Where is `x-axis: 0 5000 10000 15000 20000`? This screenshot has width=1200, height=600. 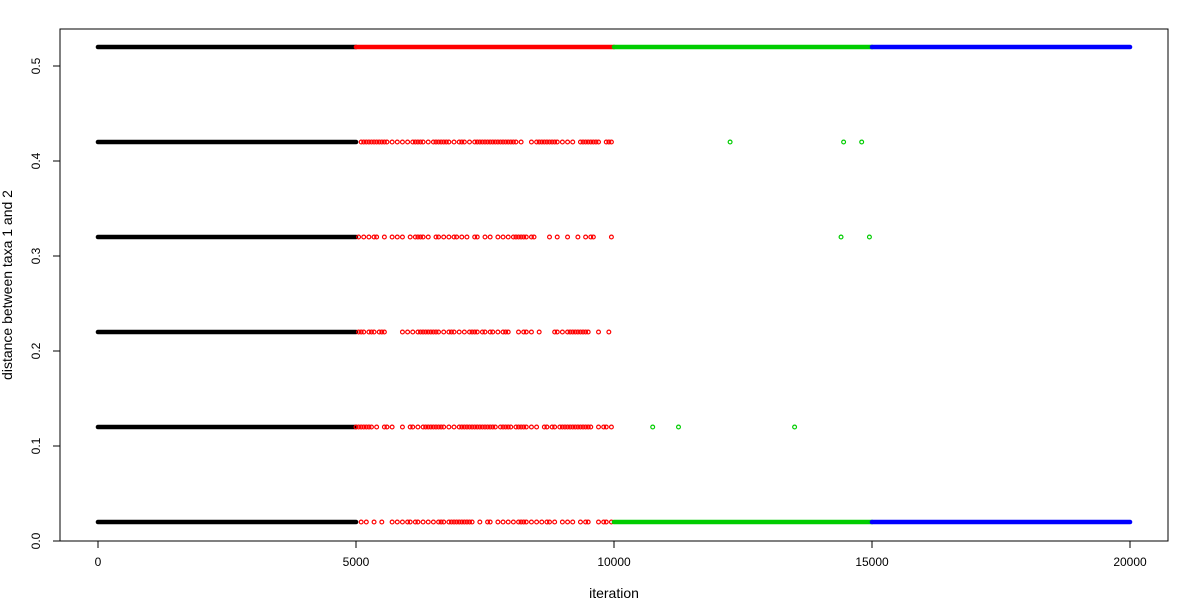
x-axis: 0 5000 10000 15000 20000 is located at coordinates (621, 554).